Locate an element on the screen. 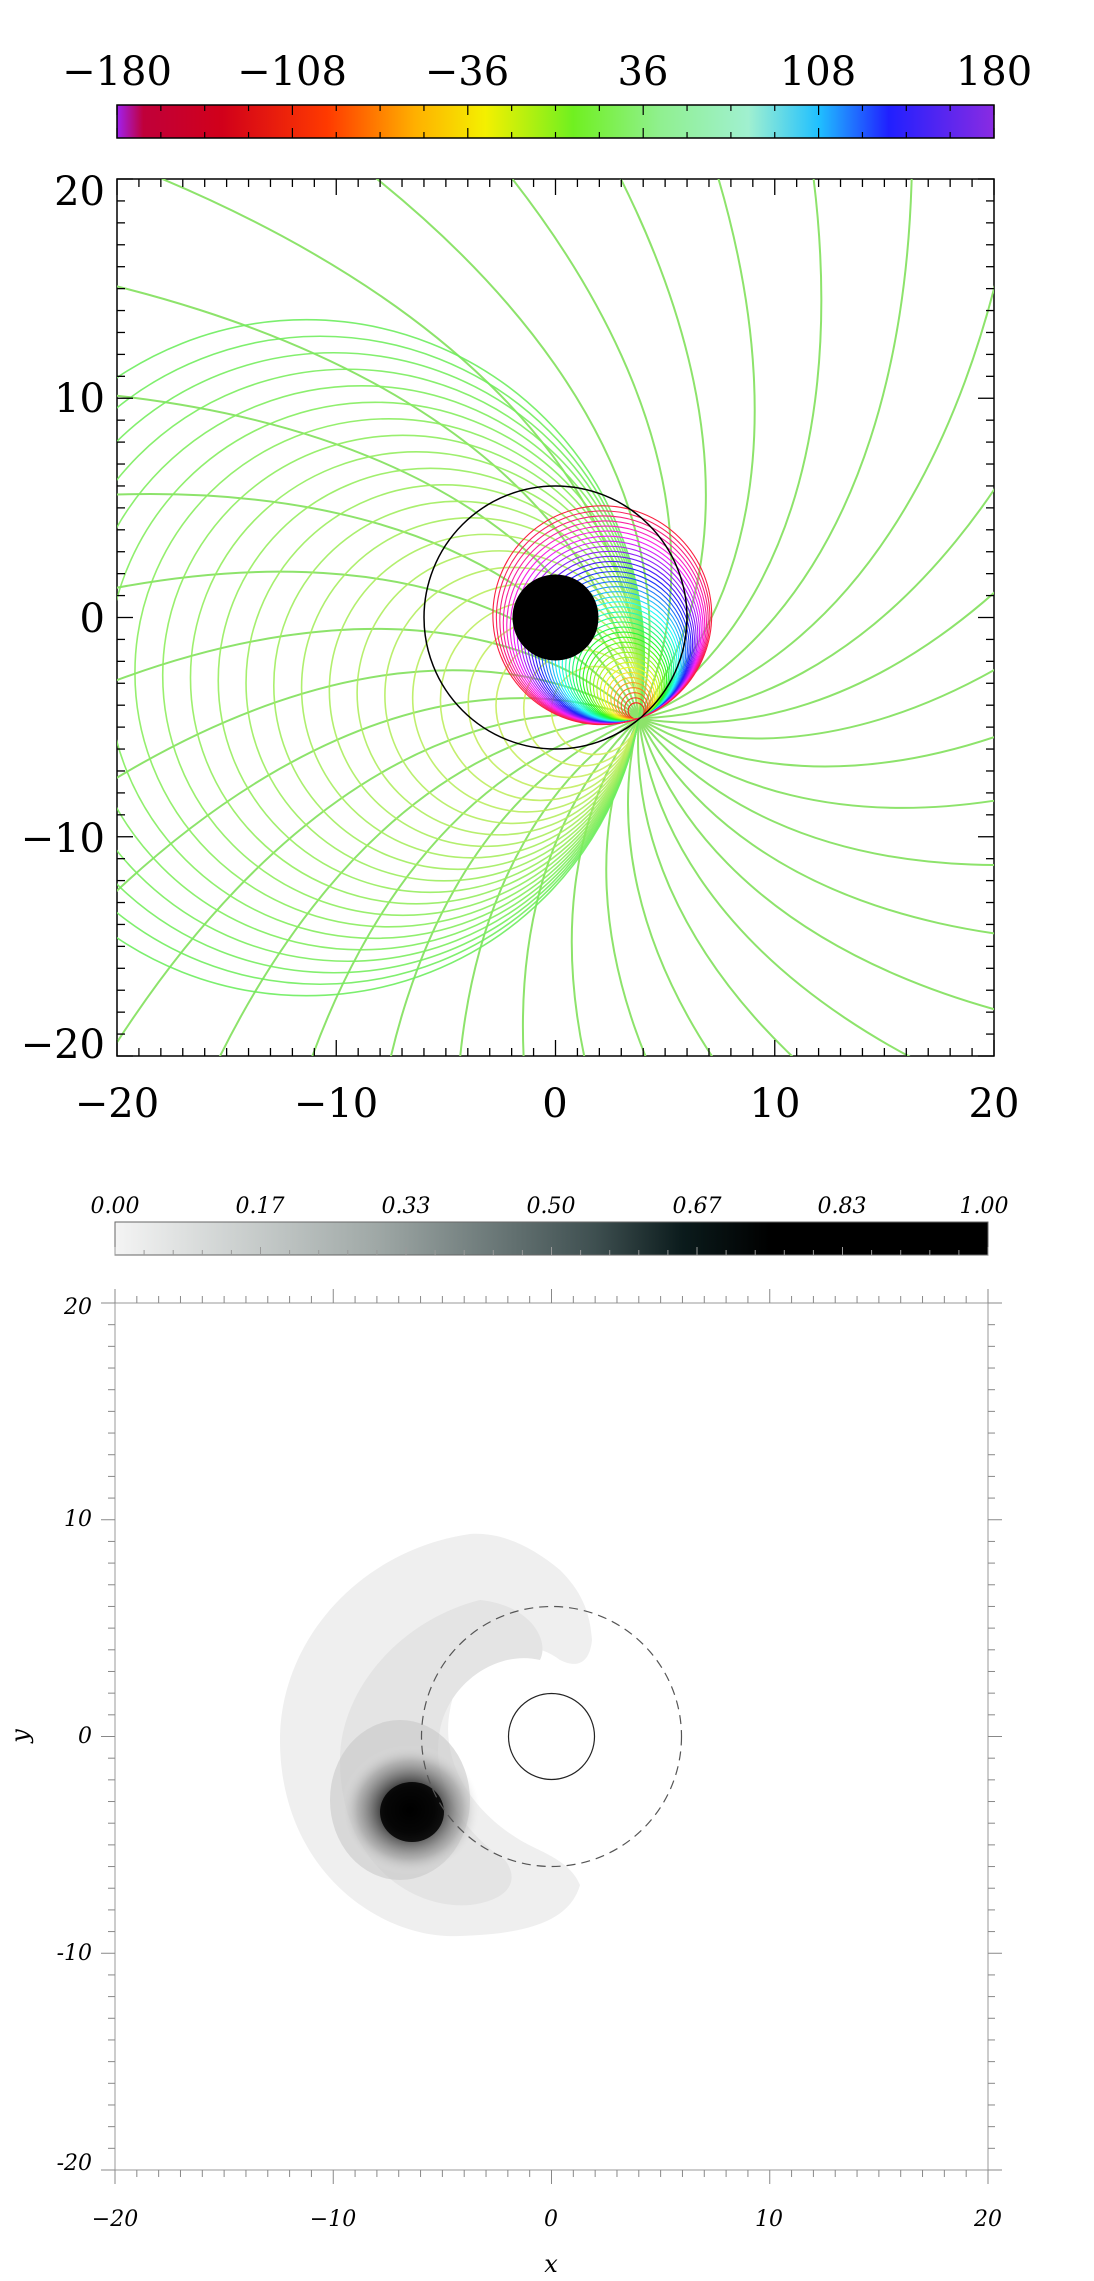  bottom-y-tick-label: 0 is located at coordinates (85, 1736).